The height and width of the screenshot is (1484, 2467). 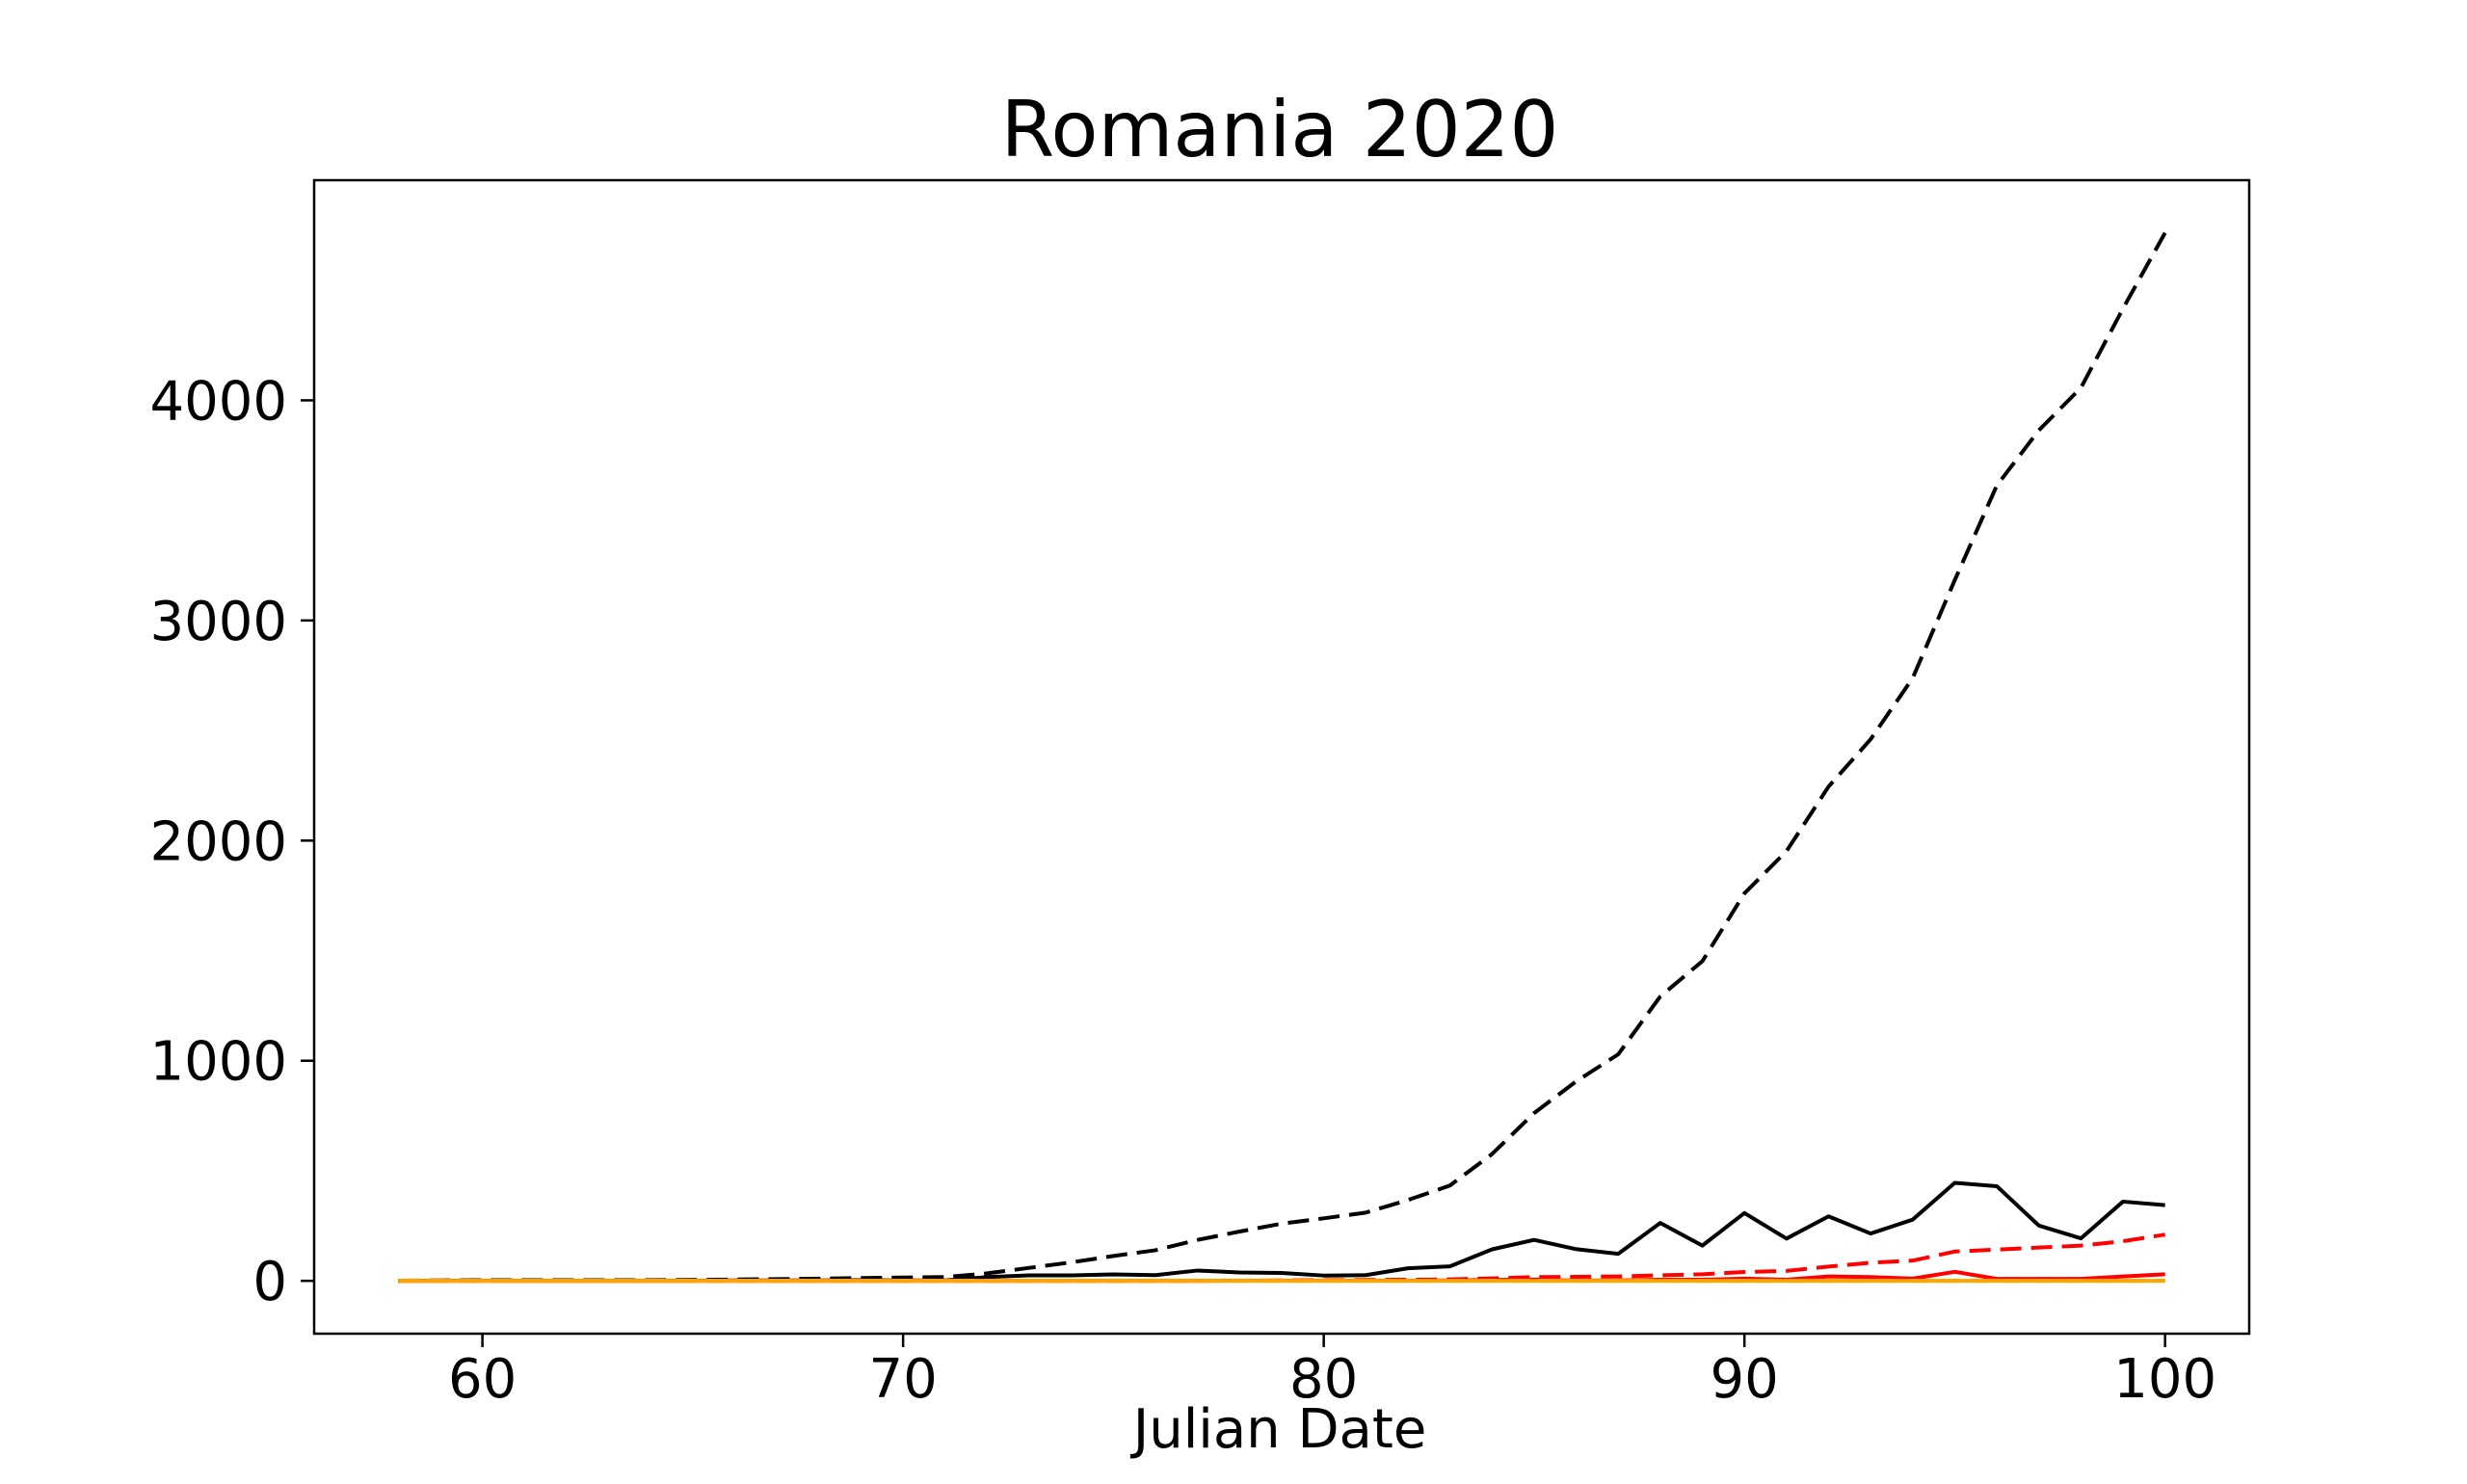 I want to click on y-tick-label: 0, so click(x=269, y=1282).